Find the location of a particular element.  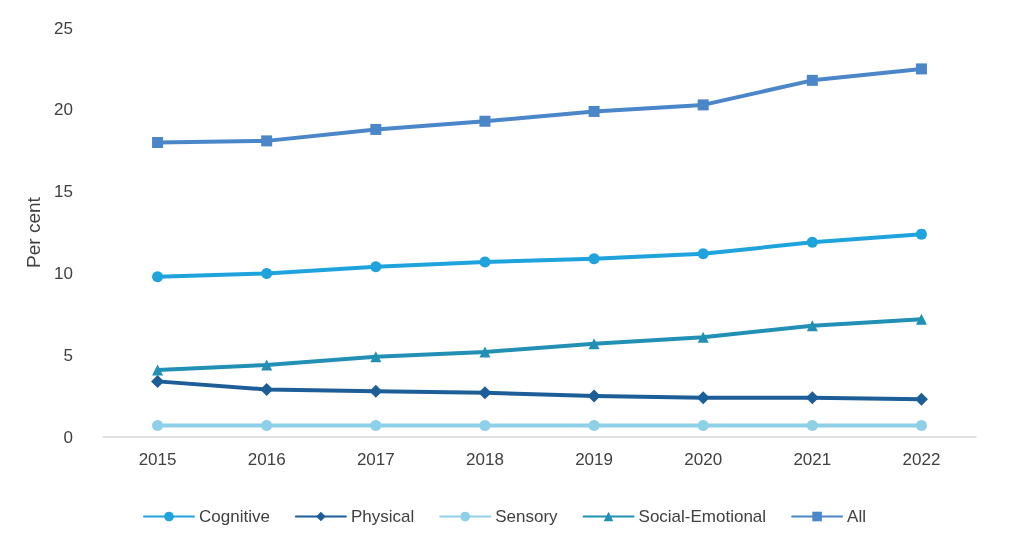

legend-label: Sensory is located at coordinates (527, 516).